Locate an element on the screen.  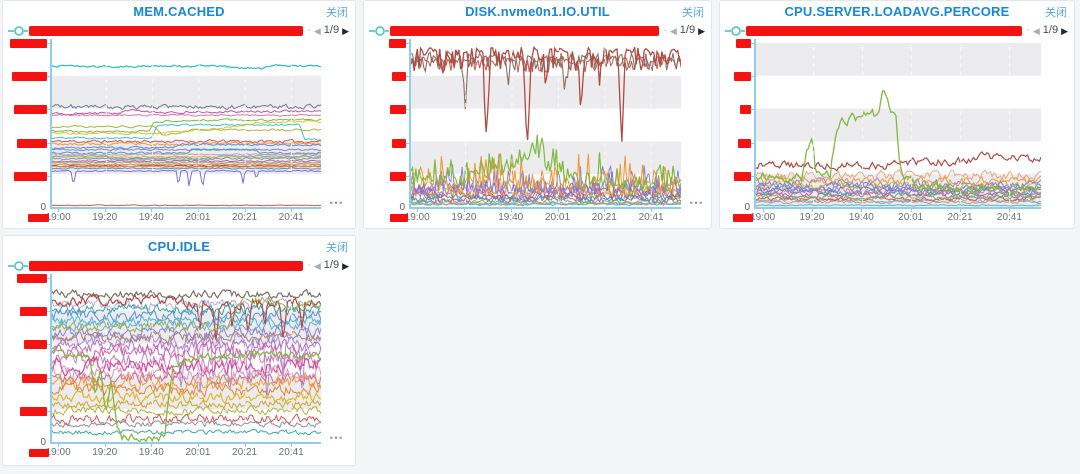
panel-header: CPU.SERVER.LOADAVG.PERCORE 关闭 is located at coordinates (897, 12).